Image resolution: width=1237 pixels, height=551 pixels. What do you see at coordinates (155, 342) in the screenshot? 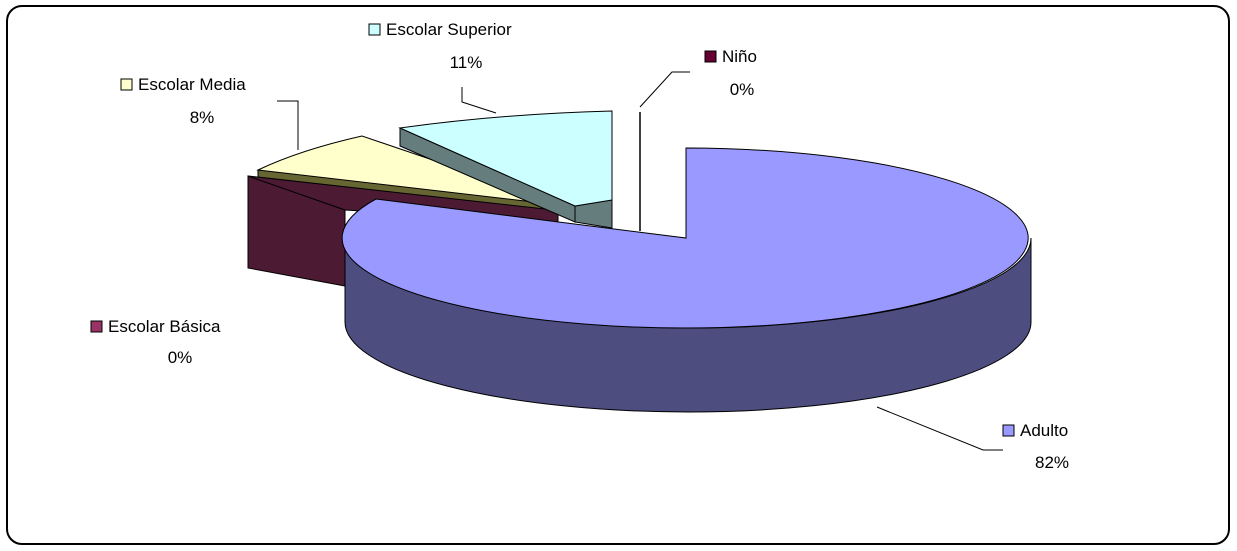
I see `label-escolar-basica: Escolar Básica 0%` at bounding box center [155, 342].